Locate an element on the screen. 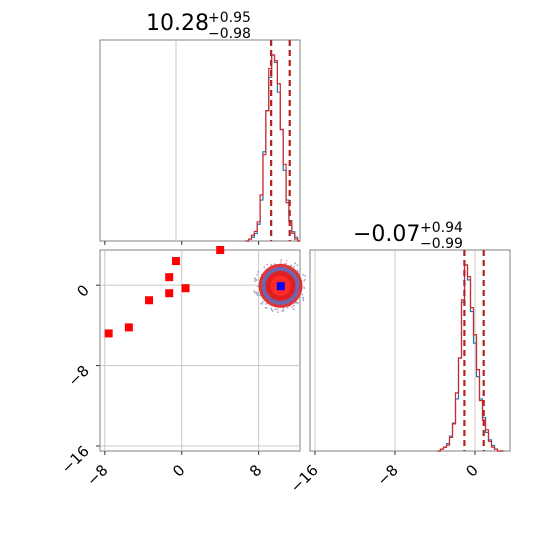 This screenshot has width=550, height=554. scatter-xtick-label-0: −8 is located at coordinates (97, 475).